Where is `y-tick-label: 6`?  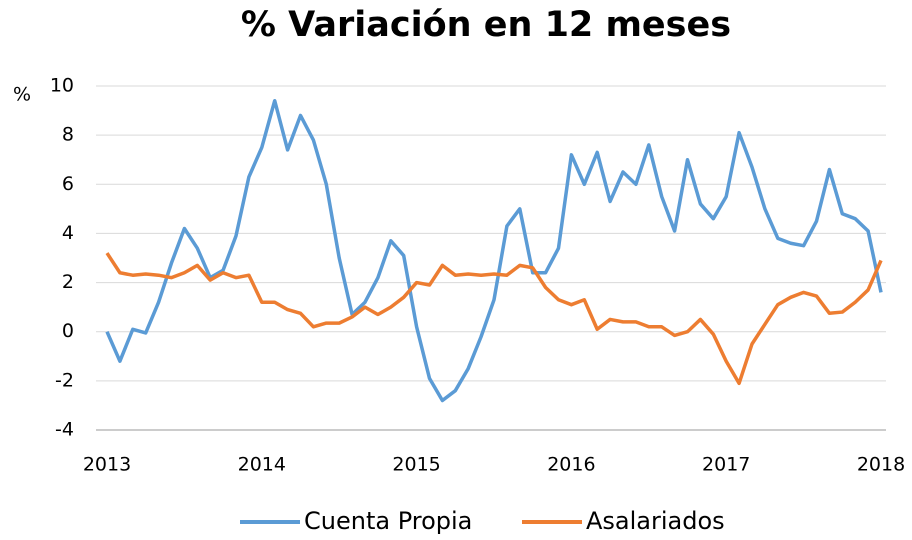 y-tick-label: 6 is located at coordinates (68, 184).